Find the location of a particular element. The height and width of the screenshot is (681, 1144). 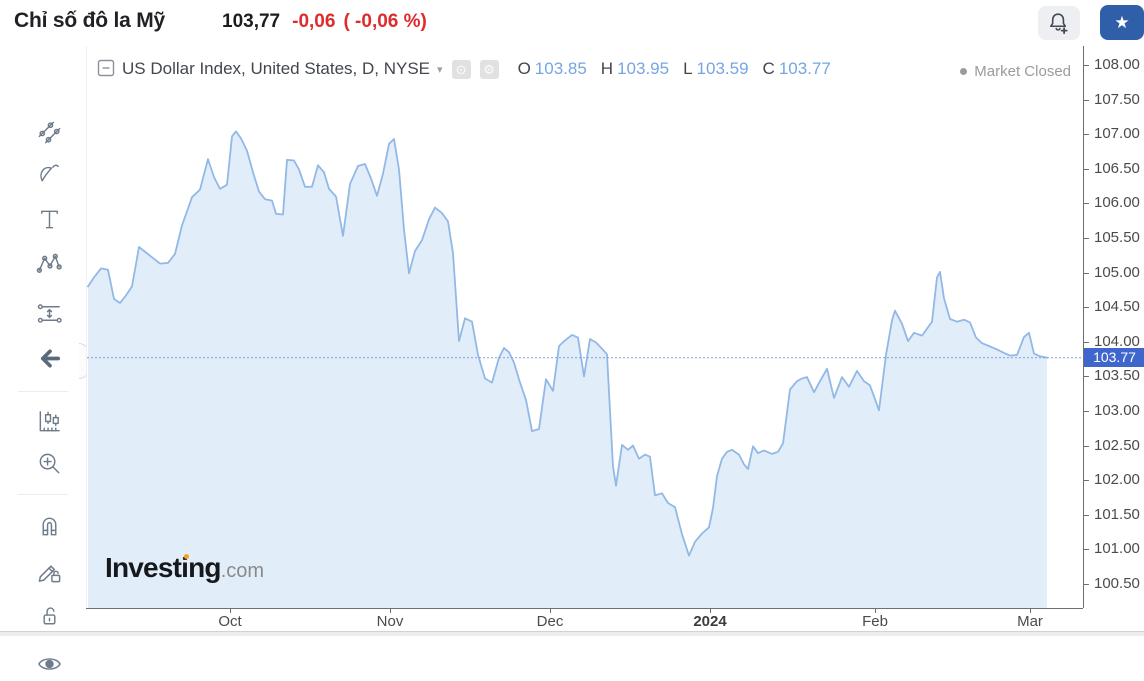

measure-icon is located at coordinates (49, 420).